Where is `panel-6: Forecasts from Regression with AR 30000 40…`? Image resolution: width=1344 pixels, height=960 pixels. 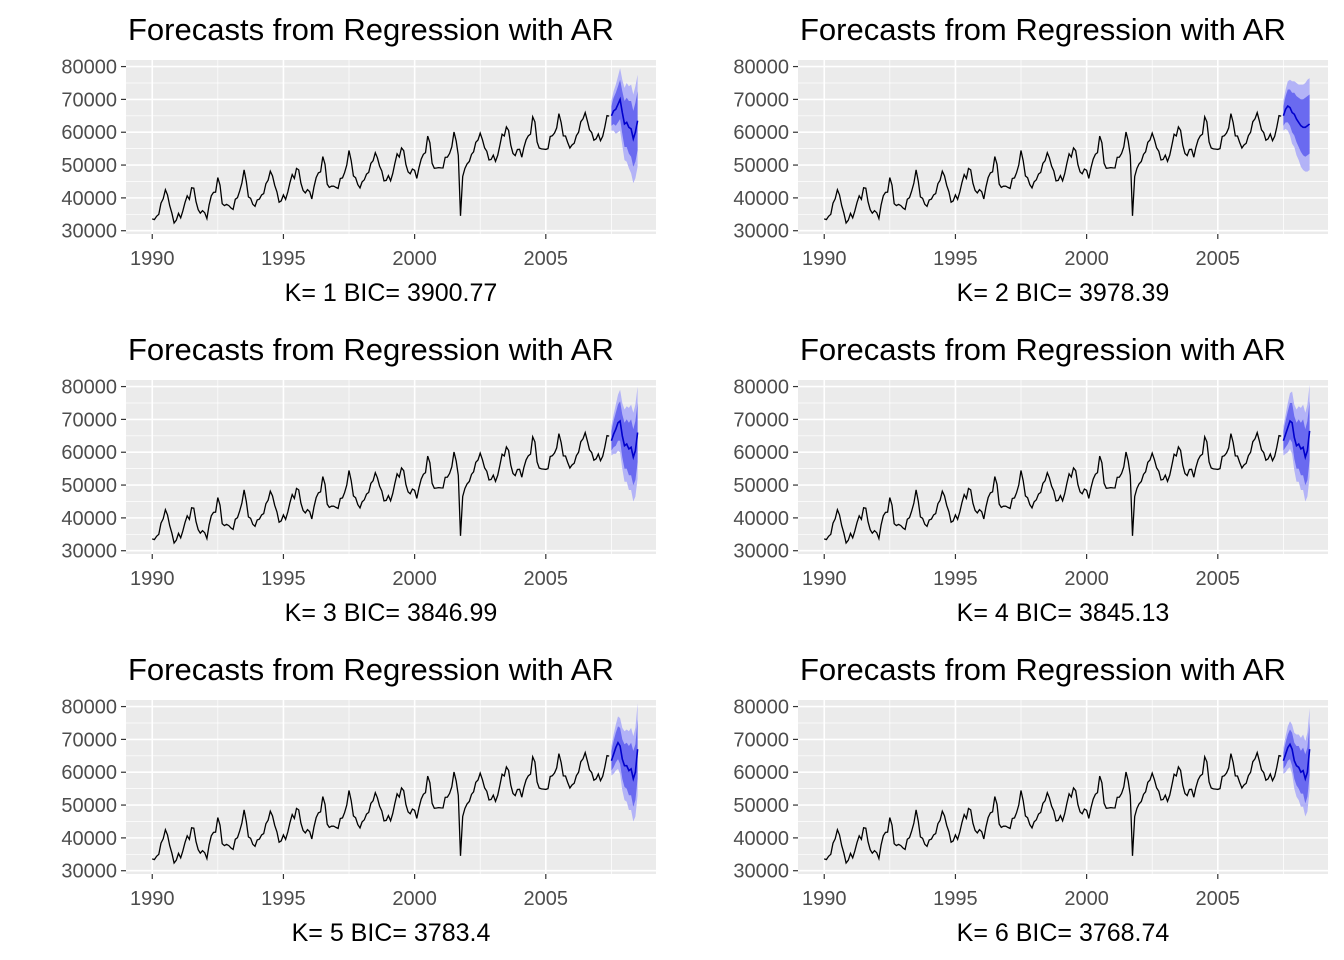 panel-6: Forecasts from Regression with AR 30000 40… is located at coordinates (1030, 799).